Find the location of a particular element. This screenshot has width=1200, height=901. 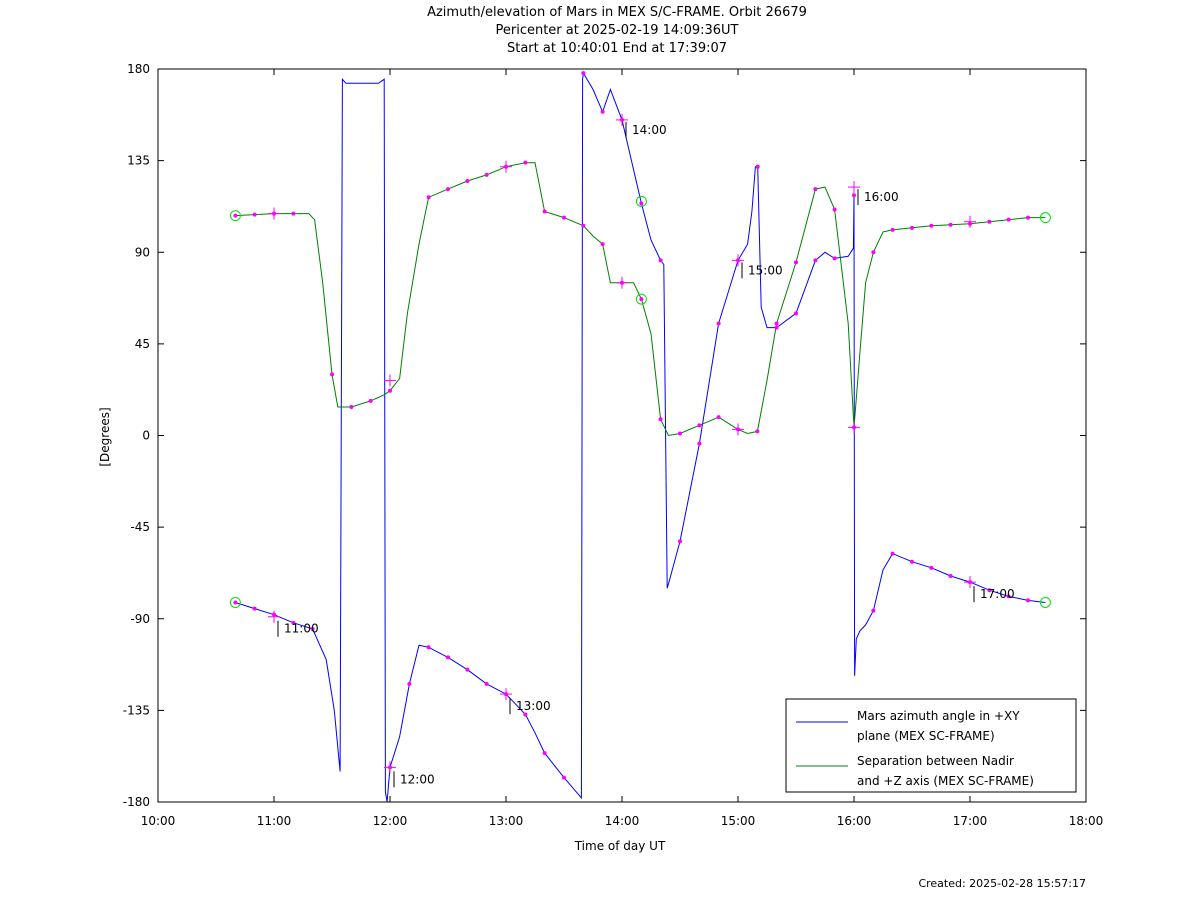

y-tick-label: -90 is located at coordinates (140, 619).